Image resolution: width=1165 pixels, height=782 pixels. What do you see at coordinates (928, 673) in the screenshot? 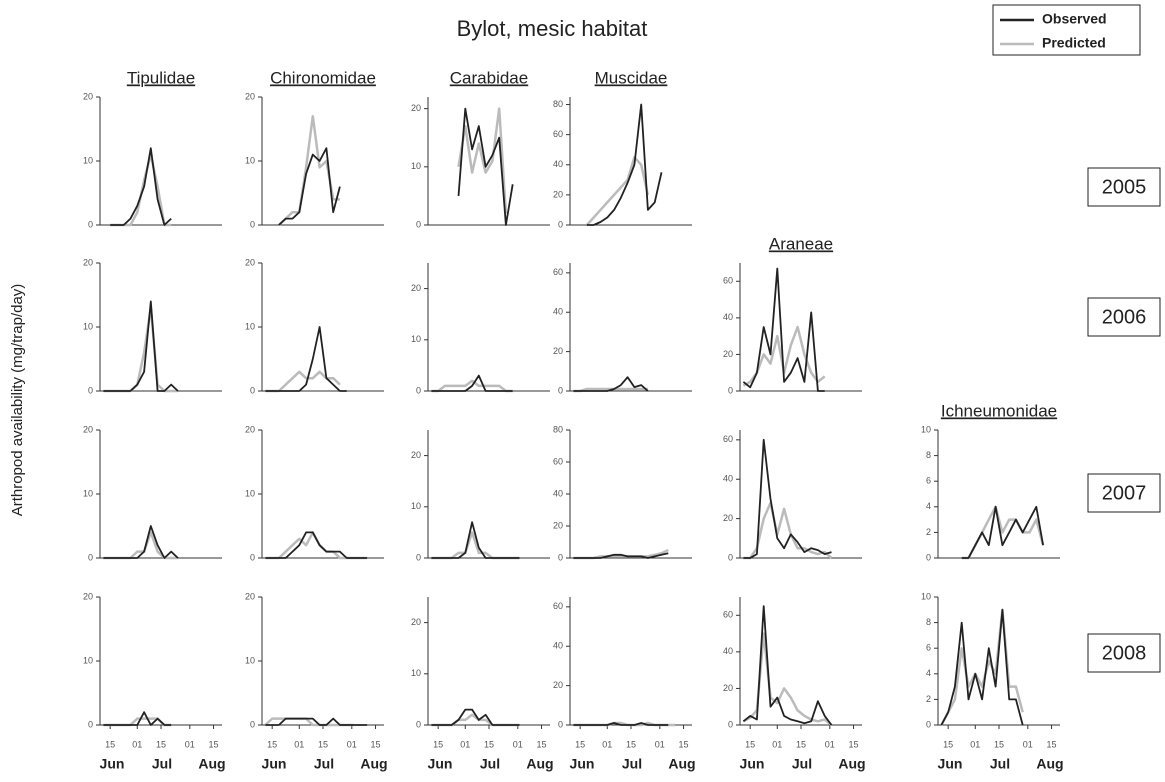
I see `y-tick-label: 4` at bounding box center [928, 673].